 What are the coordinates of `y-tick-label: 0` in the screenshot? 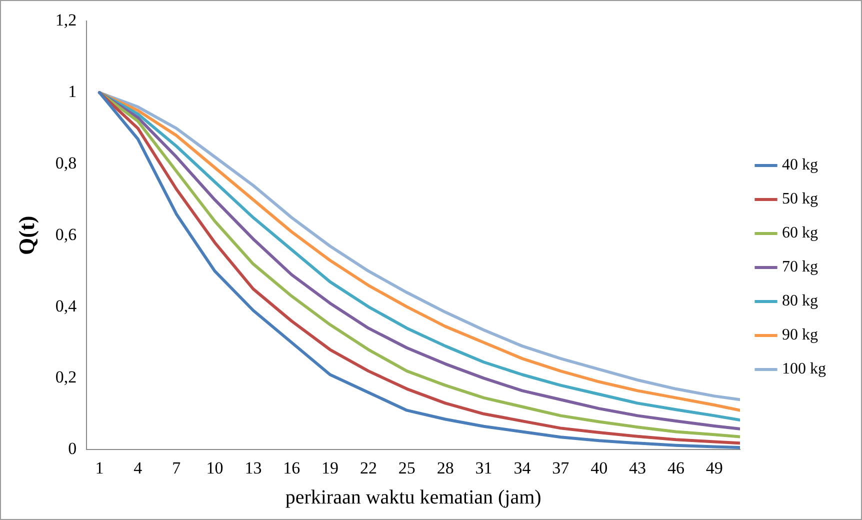 It's located at (72, 448).